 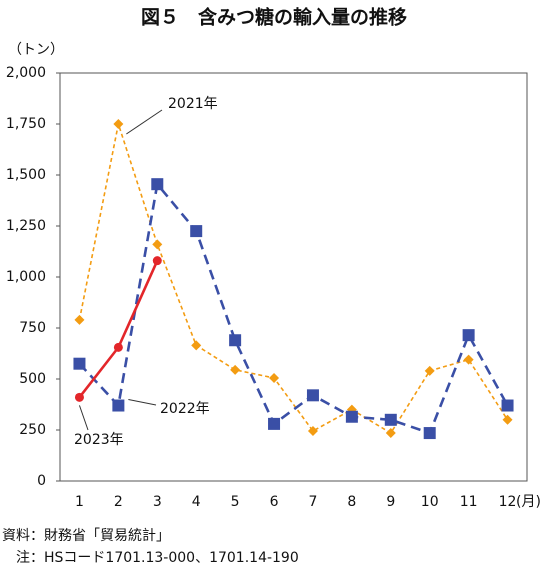 I want to click on source-note: 資料：財務省「貿易統計」, so click(x=86, y=536).